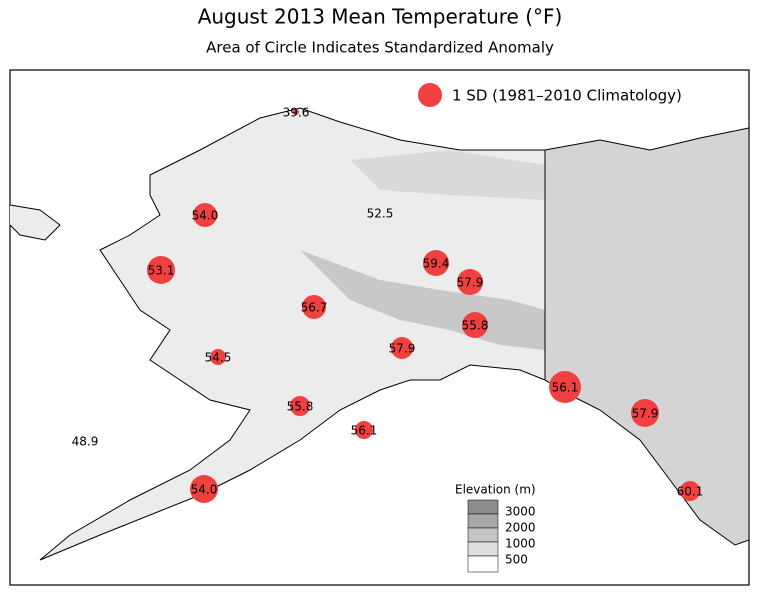  What do you see at coordinates (516, 560) in the screenshot?
I see `elevation-level: 500` at bounding box center [516, 560].